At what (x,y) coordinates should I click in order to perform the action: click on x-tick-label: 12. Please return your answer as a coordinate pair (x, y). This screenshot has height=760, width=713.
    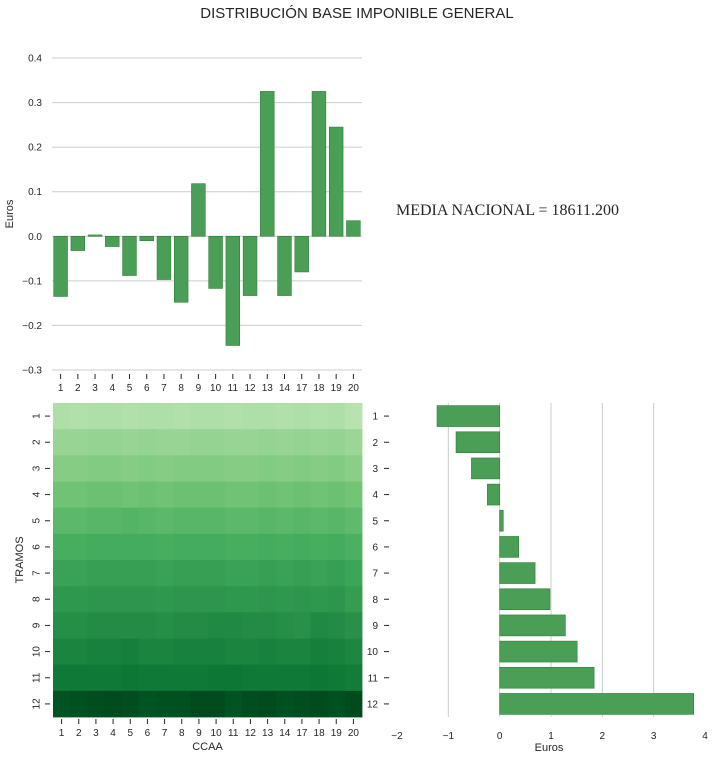
    Looking at the image, I should click on (250, 388).